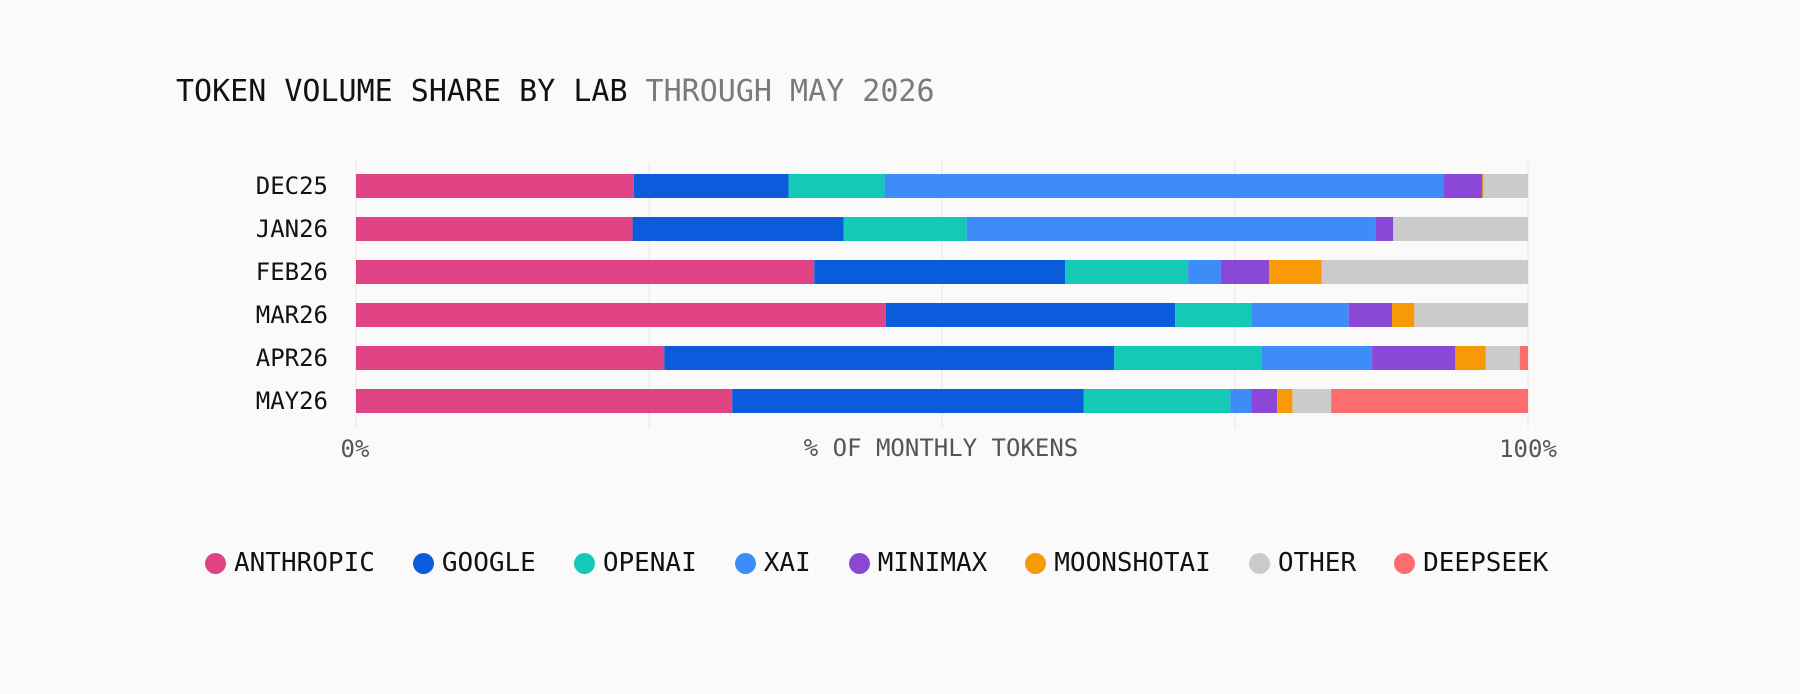 The image size is (1800, 694). I want to click on legend-label: MOONSHOTAI, so click(1132, 563).